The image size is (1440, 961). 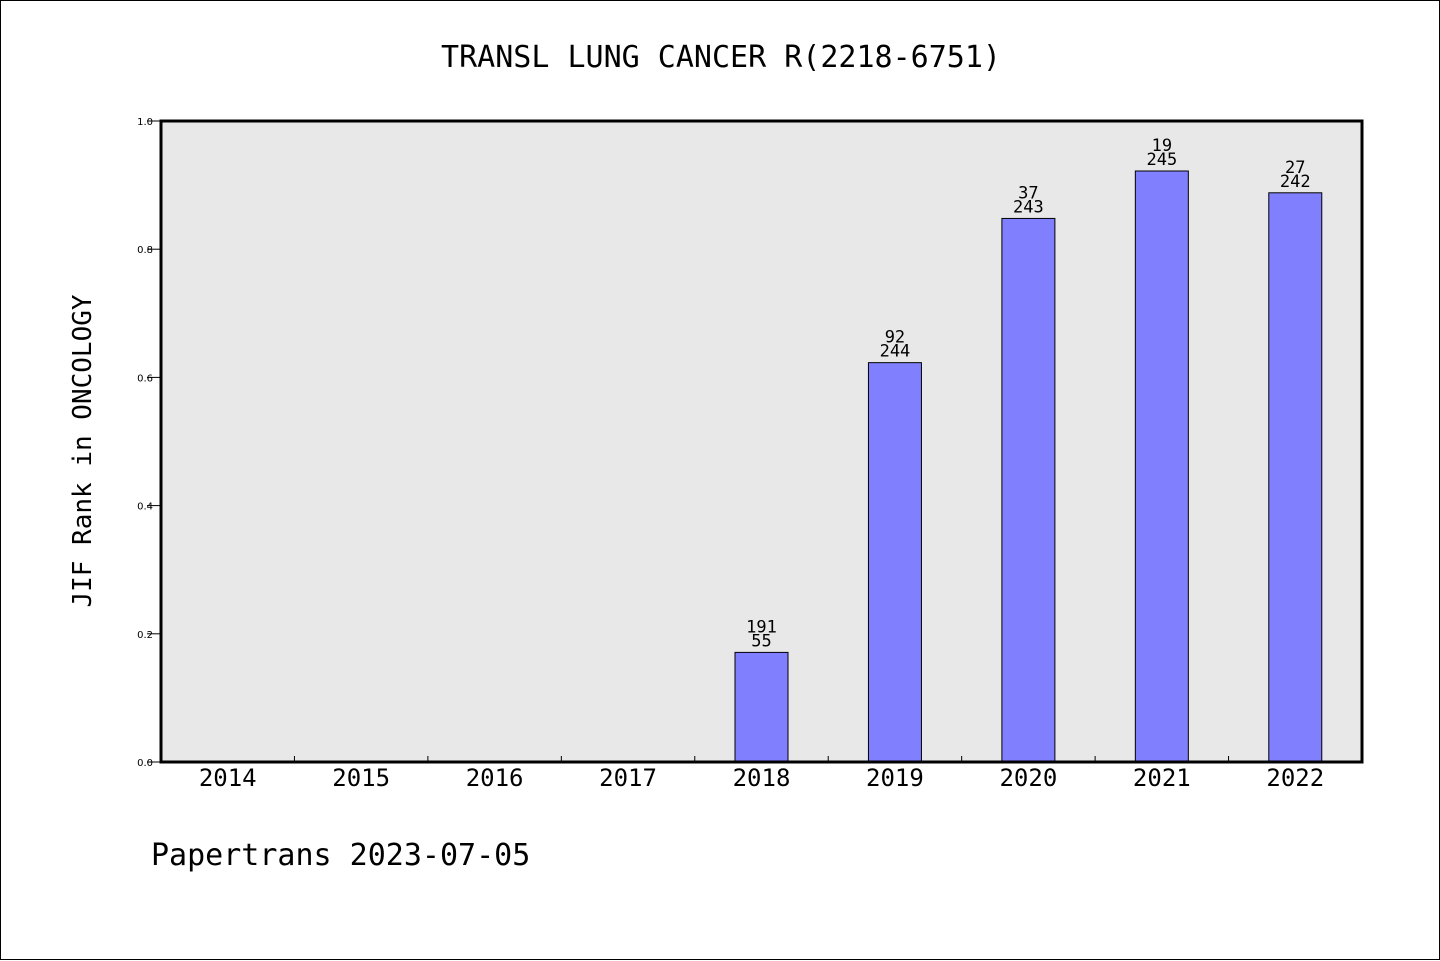 What do you see at coordinates (1295, 168) in the screenshot?
I see `bar-label-rank: 27` at bounding box center [1295, 168].